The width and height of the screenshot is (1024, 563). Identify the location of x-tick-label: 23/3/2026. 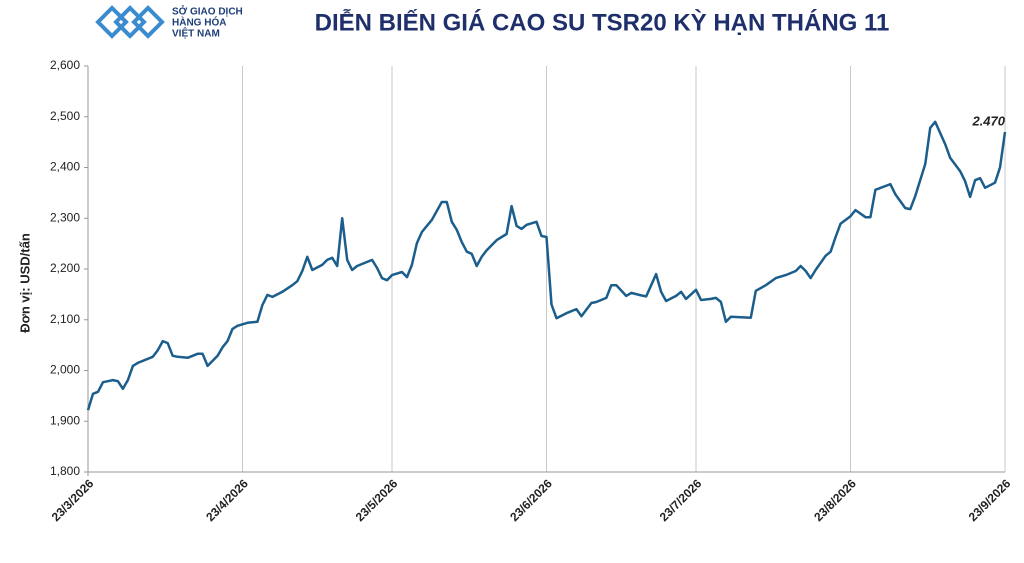
(73, 500).